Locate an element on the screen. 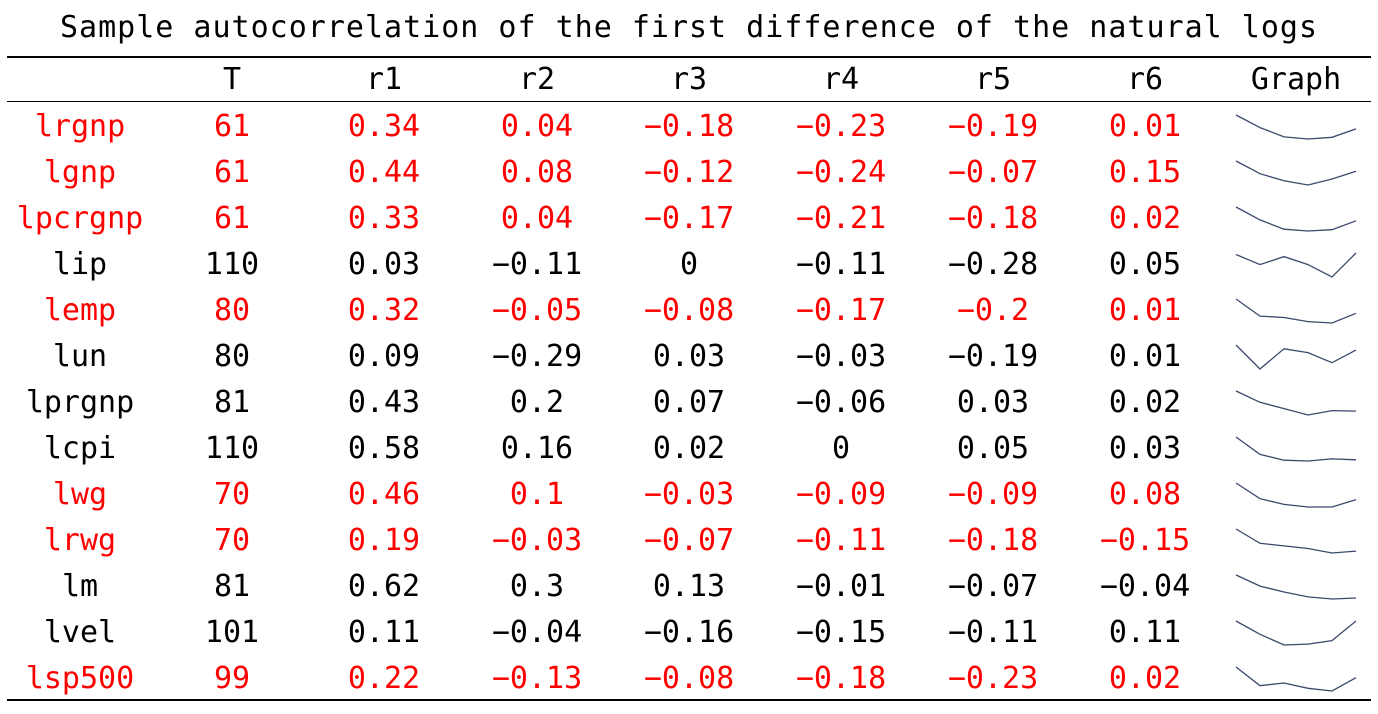 The width and height of the screenshot is (1378, 714). cell-r3: 0.07 is located at coordinates (689, 402).